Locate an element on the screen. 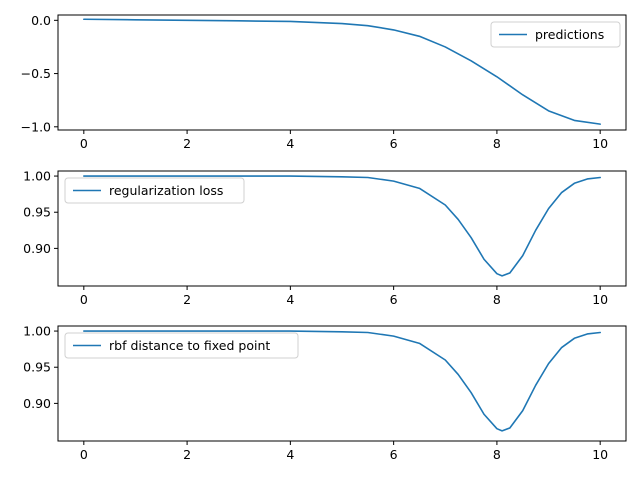 This screenshot has width=640, height=480. legend-label: rbf distance to fixed point is located at coordinates (189, 345).